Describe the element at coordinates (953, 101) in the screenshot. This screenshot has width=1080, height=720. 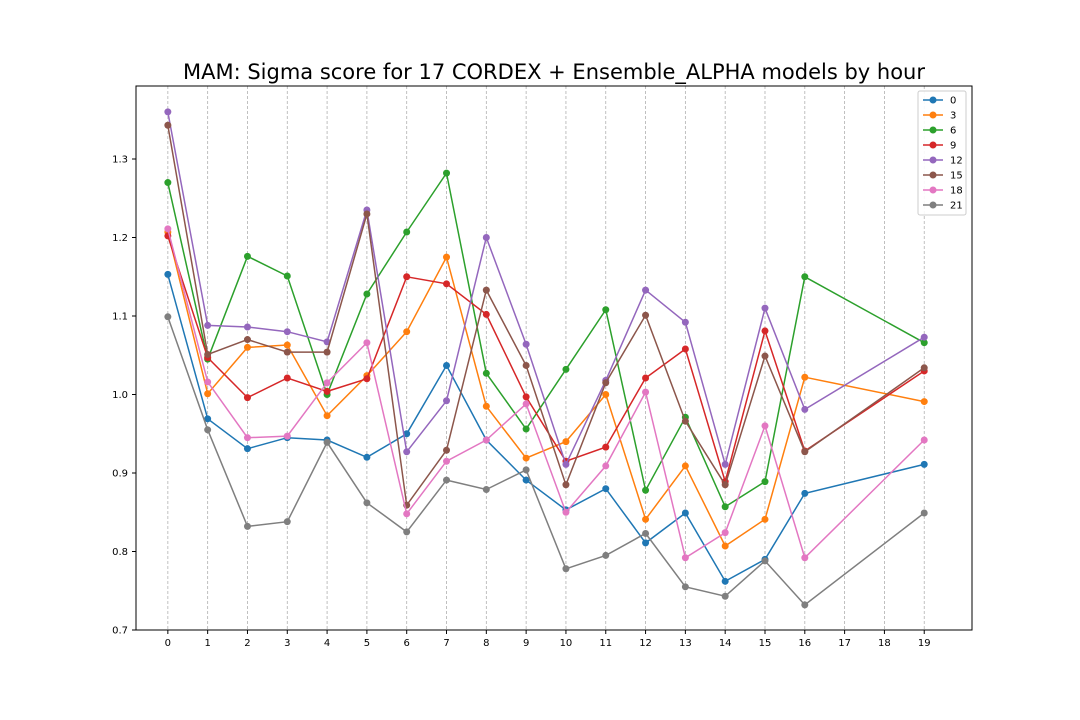
I see `legend-label: 0` at that location.